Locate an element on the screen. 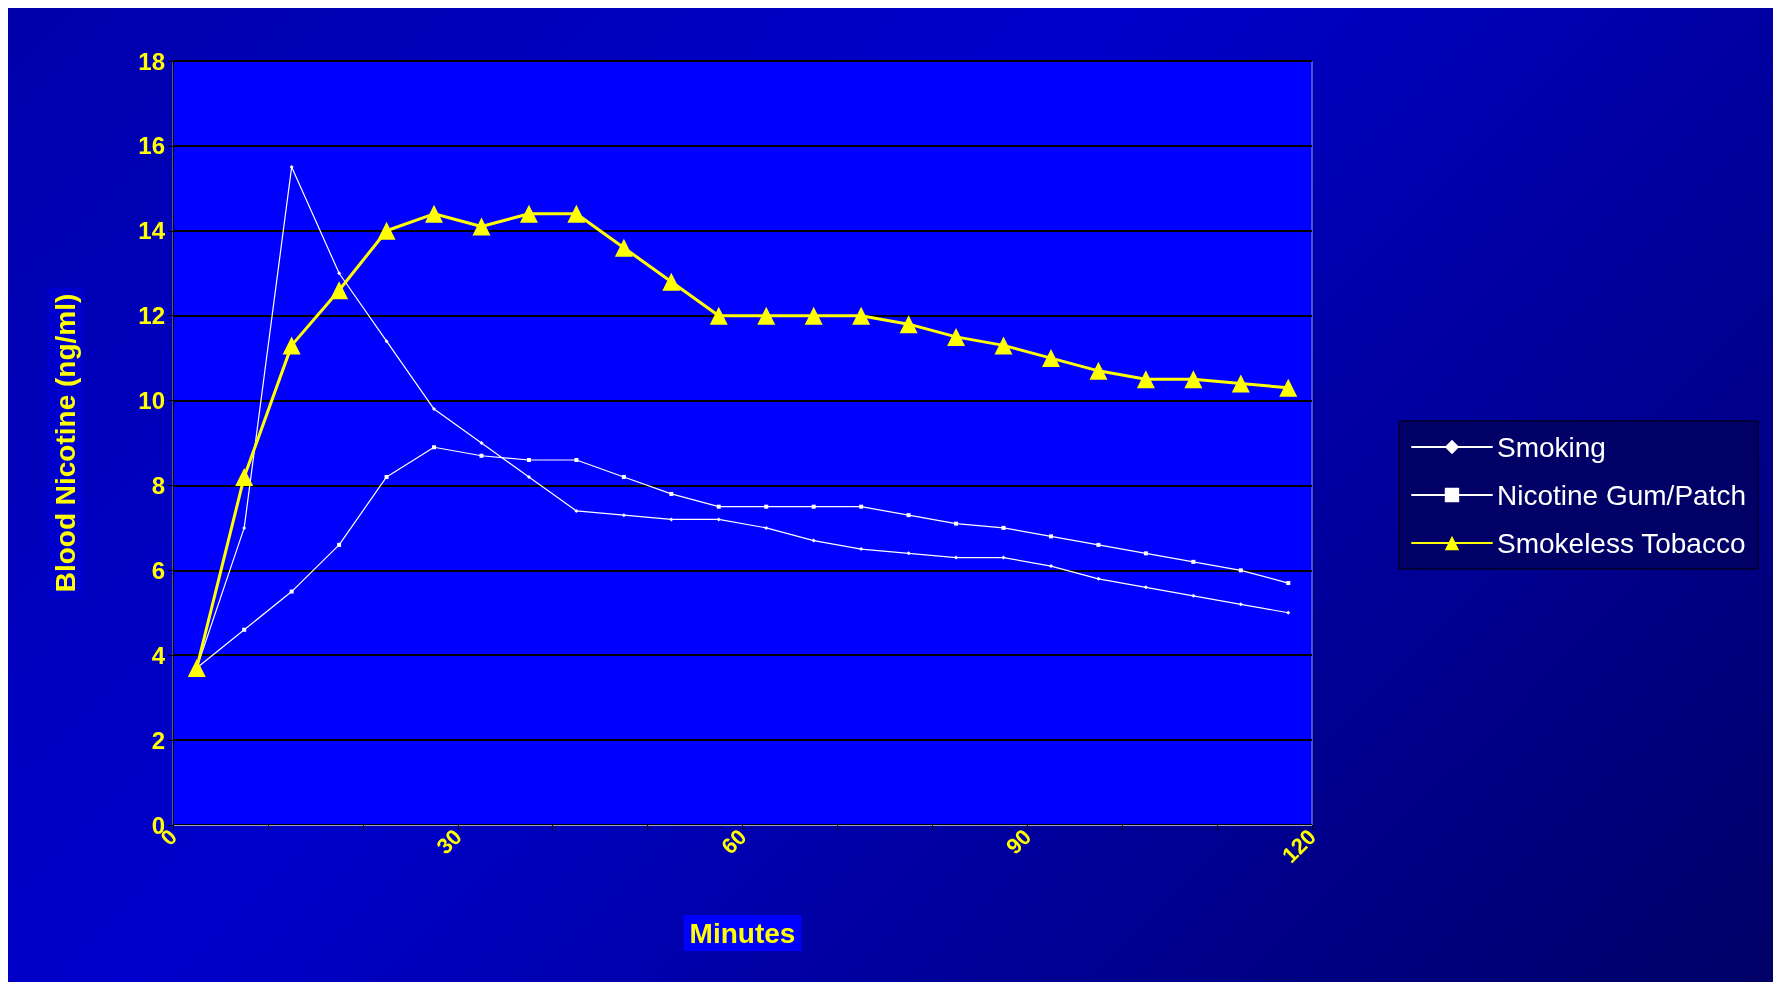 Image resolution: width=1781 pixels, height=990 pixels. y-tick-label: 2 is located at coordinates (158, 740).